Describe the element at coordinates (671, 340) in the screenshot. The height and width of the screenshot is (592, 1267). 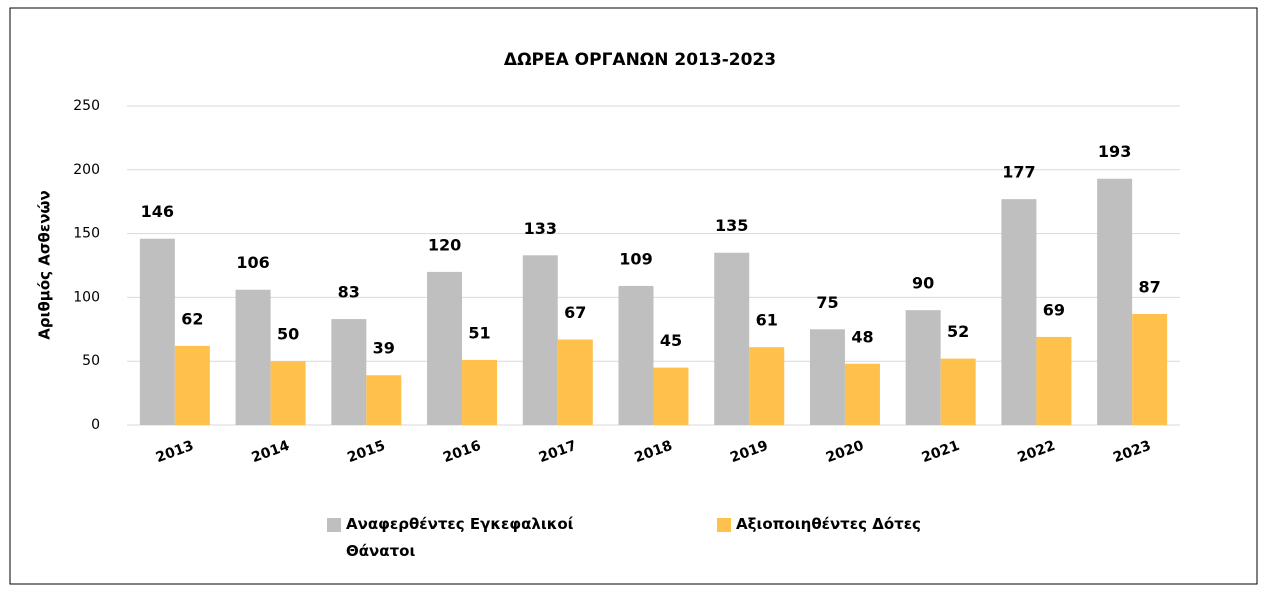
I see `data-label: 45` at that location.